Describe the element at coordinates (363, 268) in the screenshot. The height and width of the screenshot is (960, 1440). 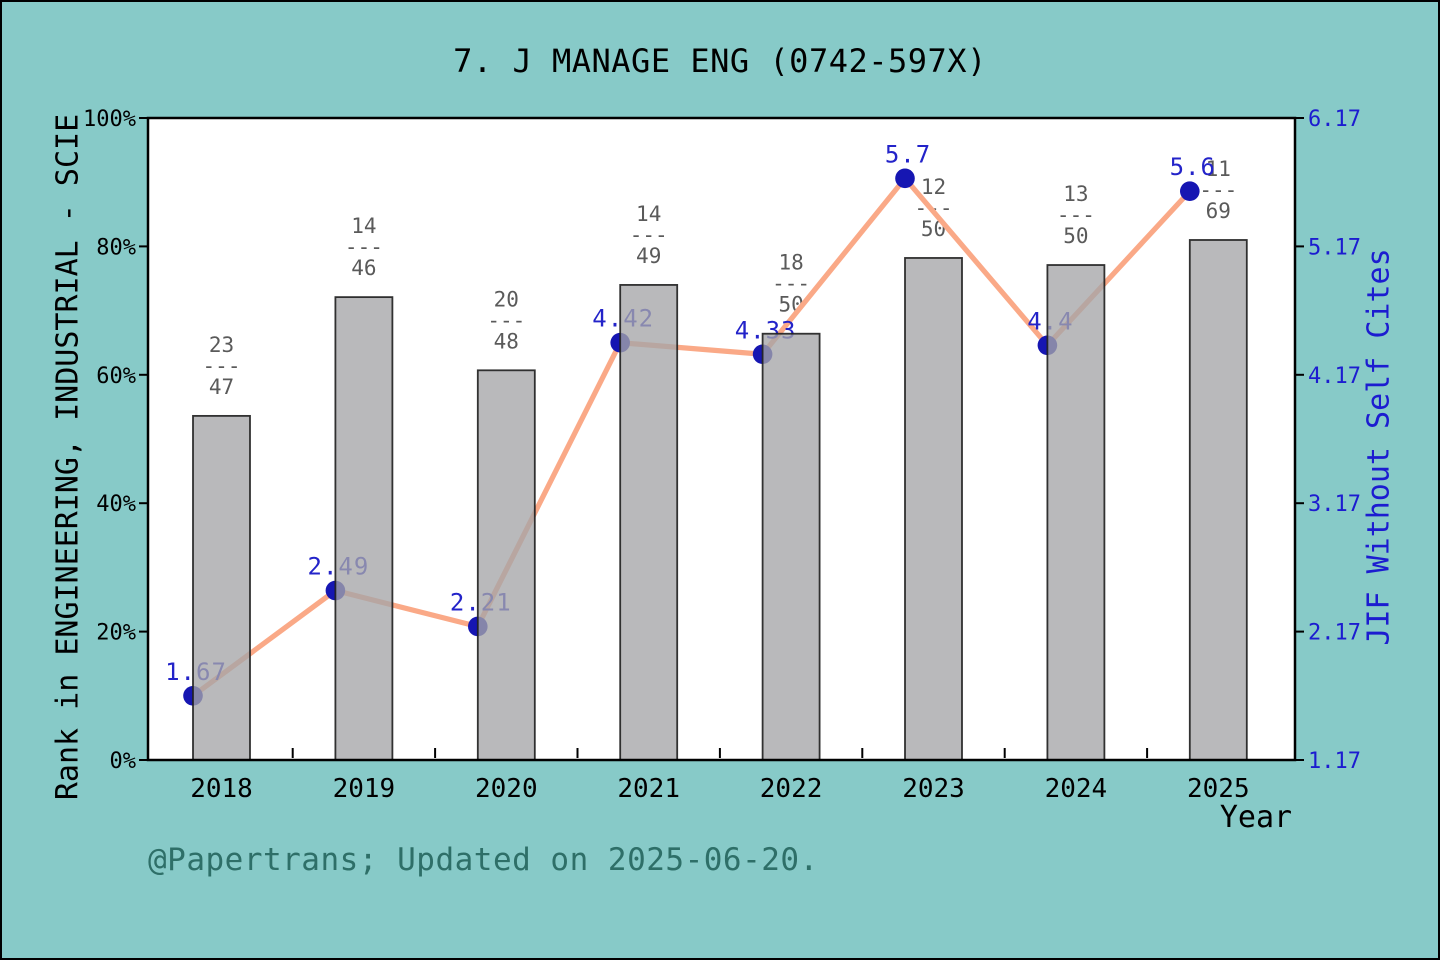
I see `rank-fraction-denominator: 46` at that location.